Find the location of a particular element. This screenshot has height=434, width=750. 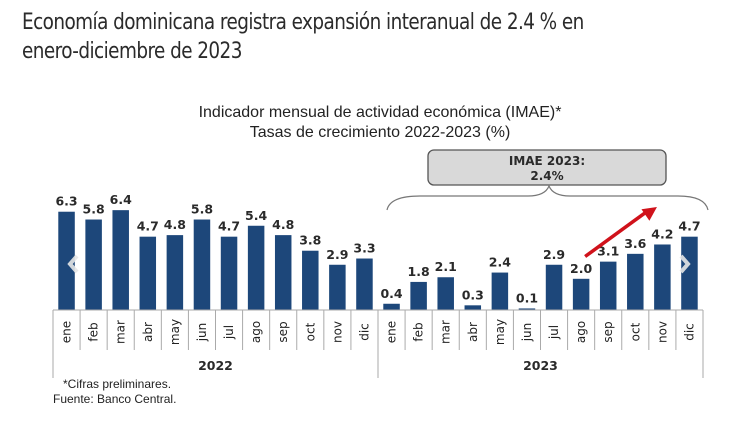

value-label: 6.3 is located at coordinates (66, 201).